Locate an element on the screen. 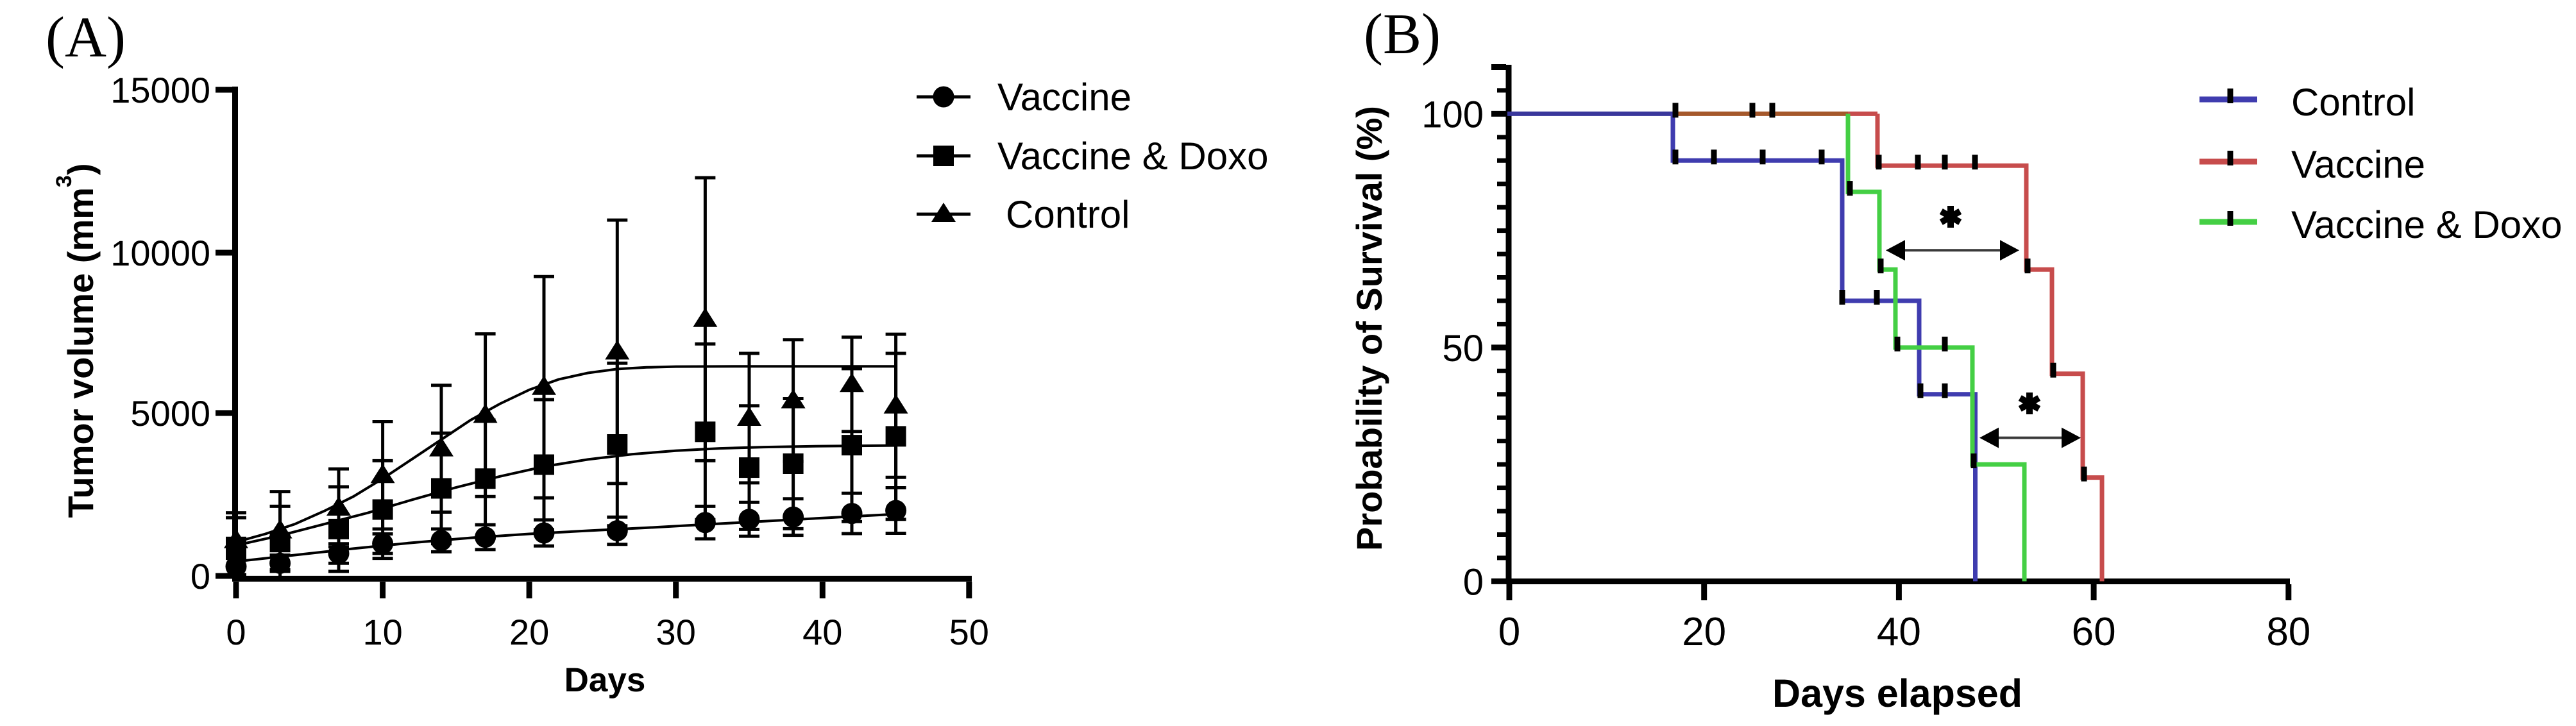 This screenshot has height=726, width=2576. svg-text: 5000 is located at coordinates (170, 413).